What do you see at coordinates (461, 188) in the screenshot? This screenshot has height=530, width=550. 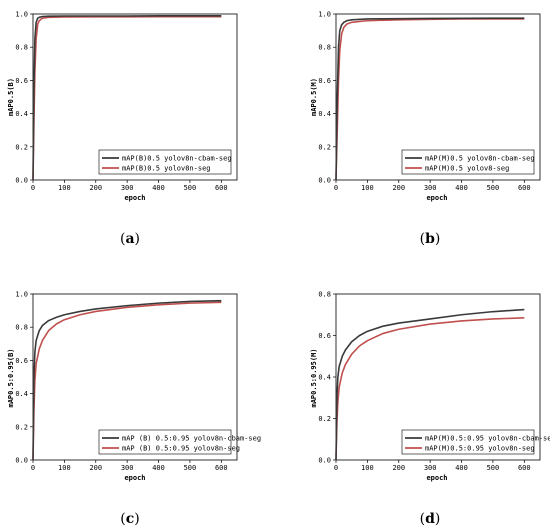 I see `x-tick-label-b-4: 400` at bounding box center [461, 188].